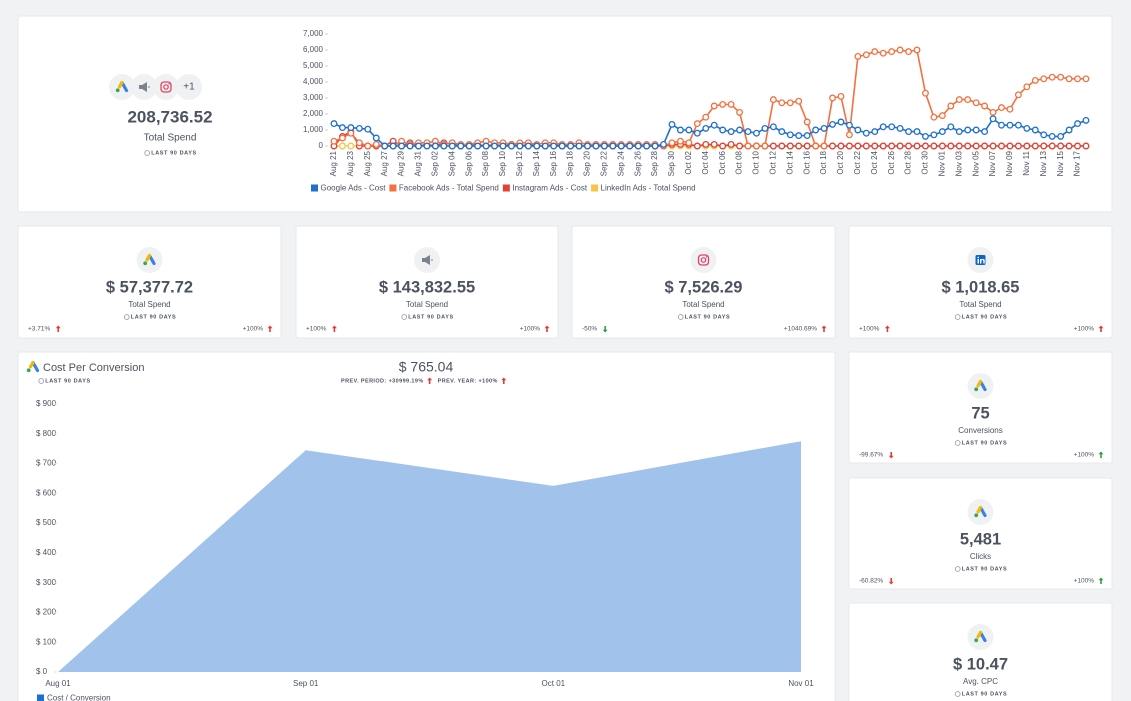 Image resolution: width=1131 pixels, height=701 pixels. I want to click on kpi-value: $ 1,018.65, so click(981, 287).